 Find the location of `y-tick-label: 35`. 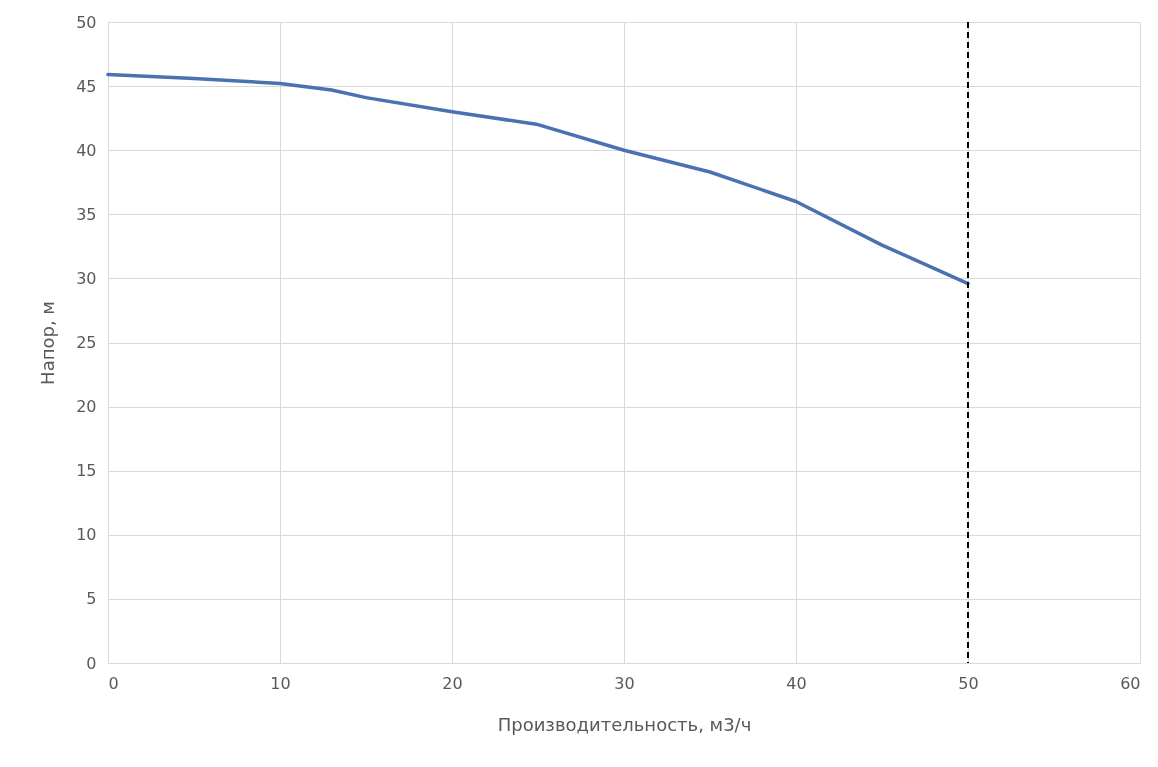

y-tick-label: 35 is located at coordinates (86, 214).